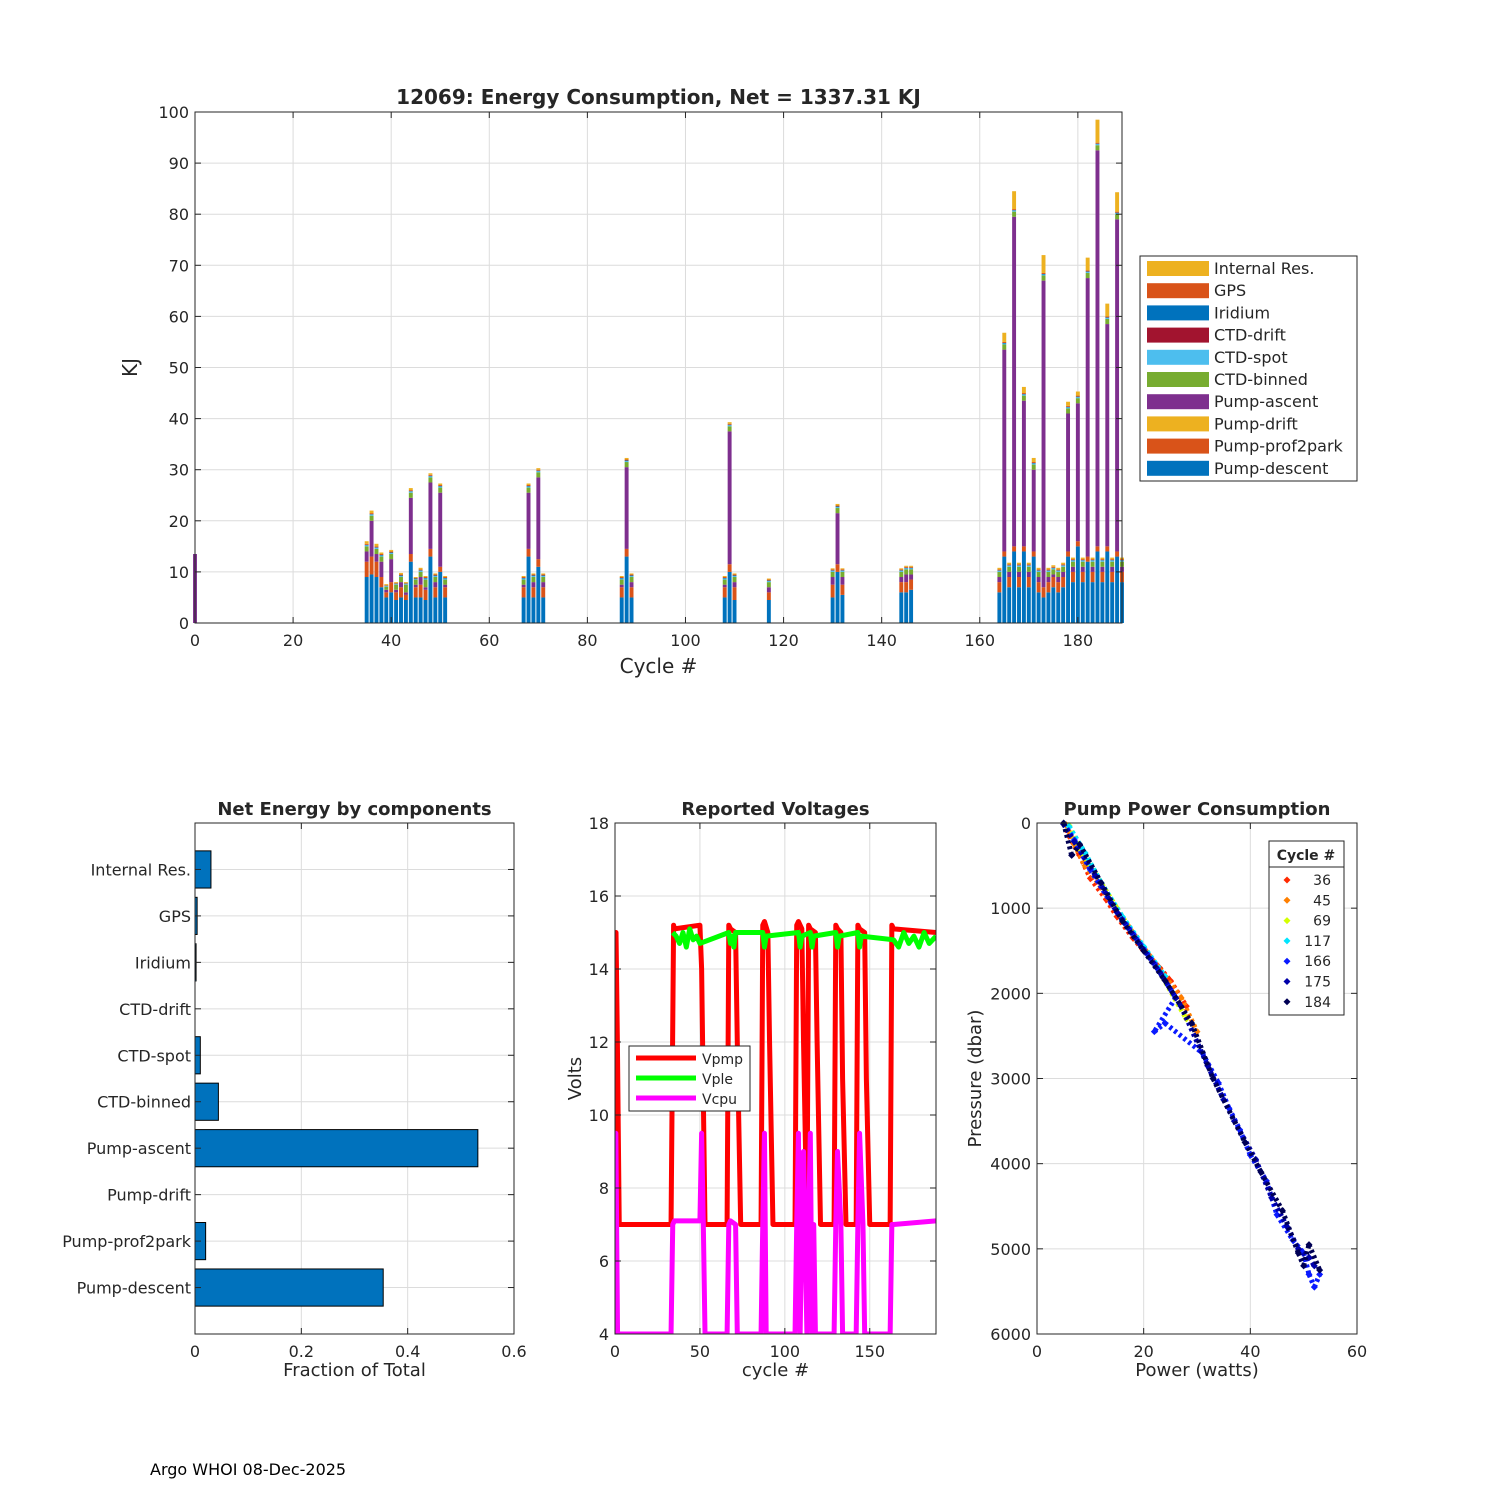  Describe the element at coordinates (445, 582) in the screenshot. I see `bar-cycle-51-ctd-binned` at that location.